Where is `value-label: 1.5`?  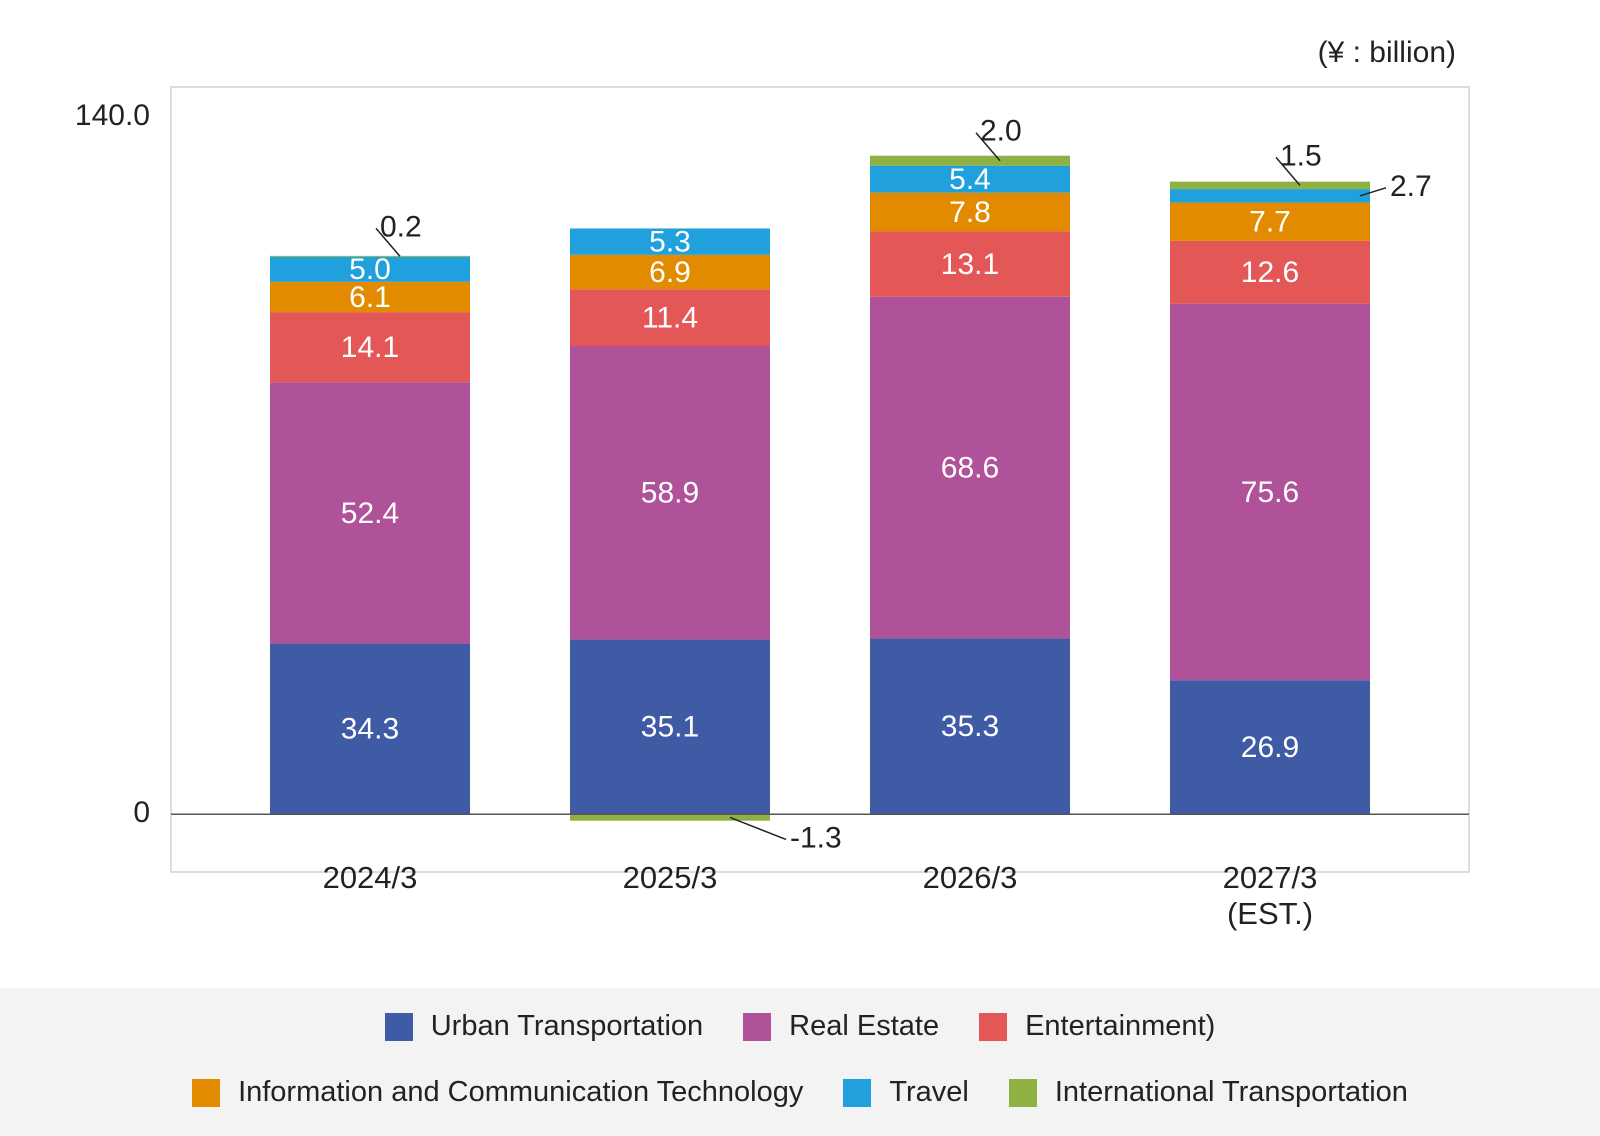
value-label: 1.5 is located at coordinates (1301, 155).